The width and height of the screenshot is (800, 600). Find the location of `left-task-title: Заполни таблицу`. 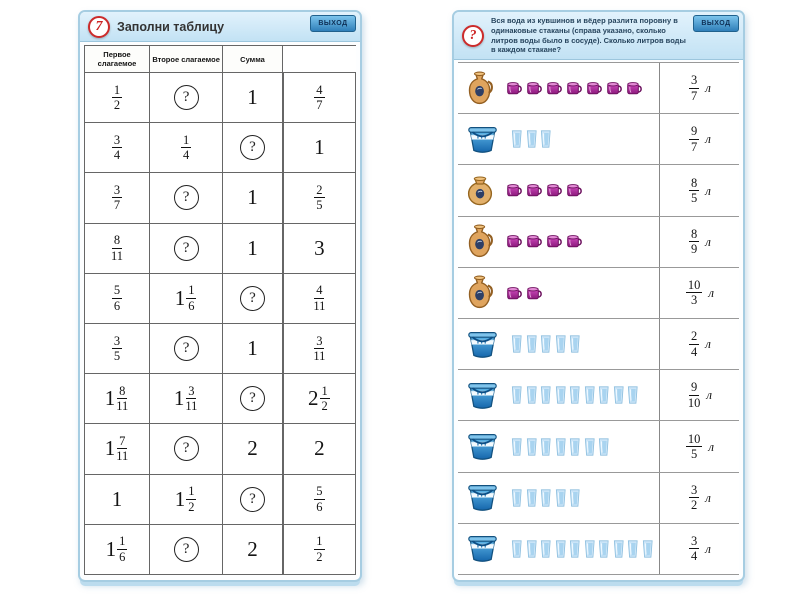

left-task-title: Заполни таблицу is located at coordinates (171, 26).